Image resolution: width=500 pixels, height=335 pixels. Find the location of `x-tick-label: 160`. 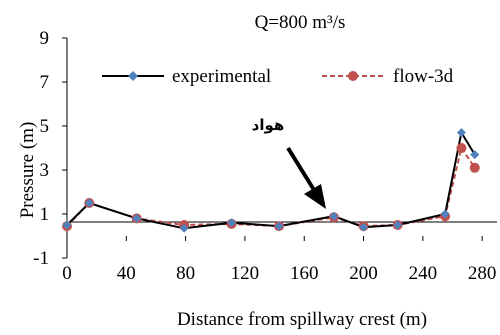

x-tick-label: 160 is located at coordinates (304, 273).